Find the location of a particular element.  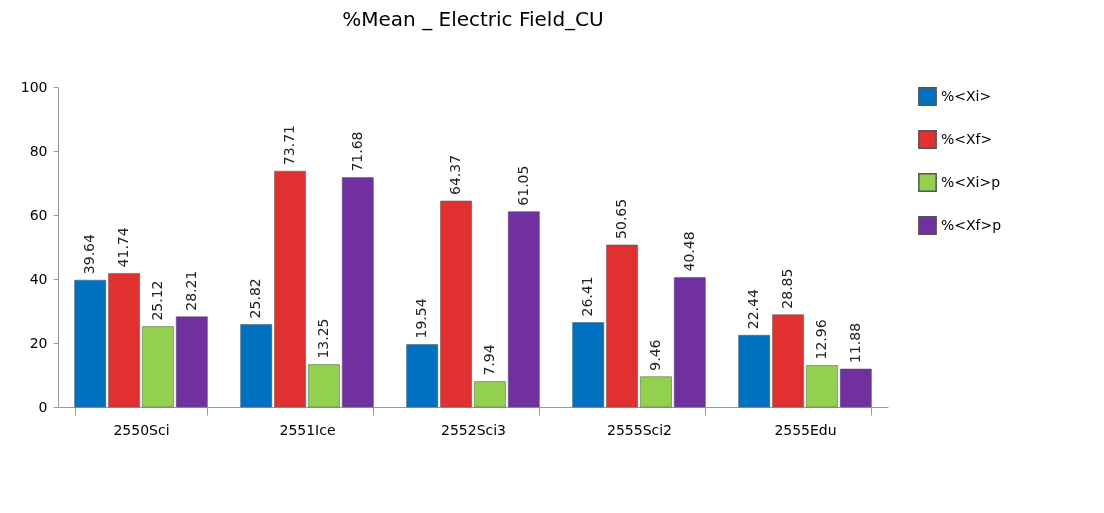

x-tick-label: 2555Edu is located at coordinates (805, 429).